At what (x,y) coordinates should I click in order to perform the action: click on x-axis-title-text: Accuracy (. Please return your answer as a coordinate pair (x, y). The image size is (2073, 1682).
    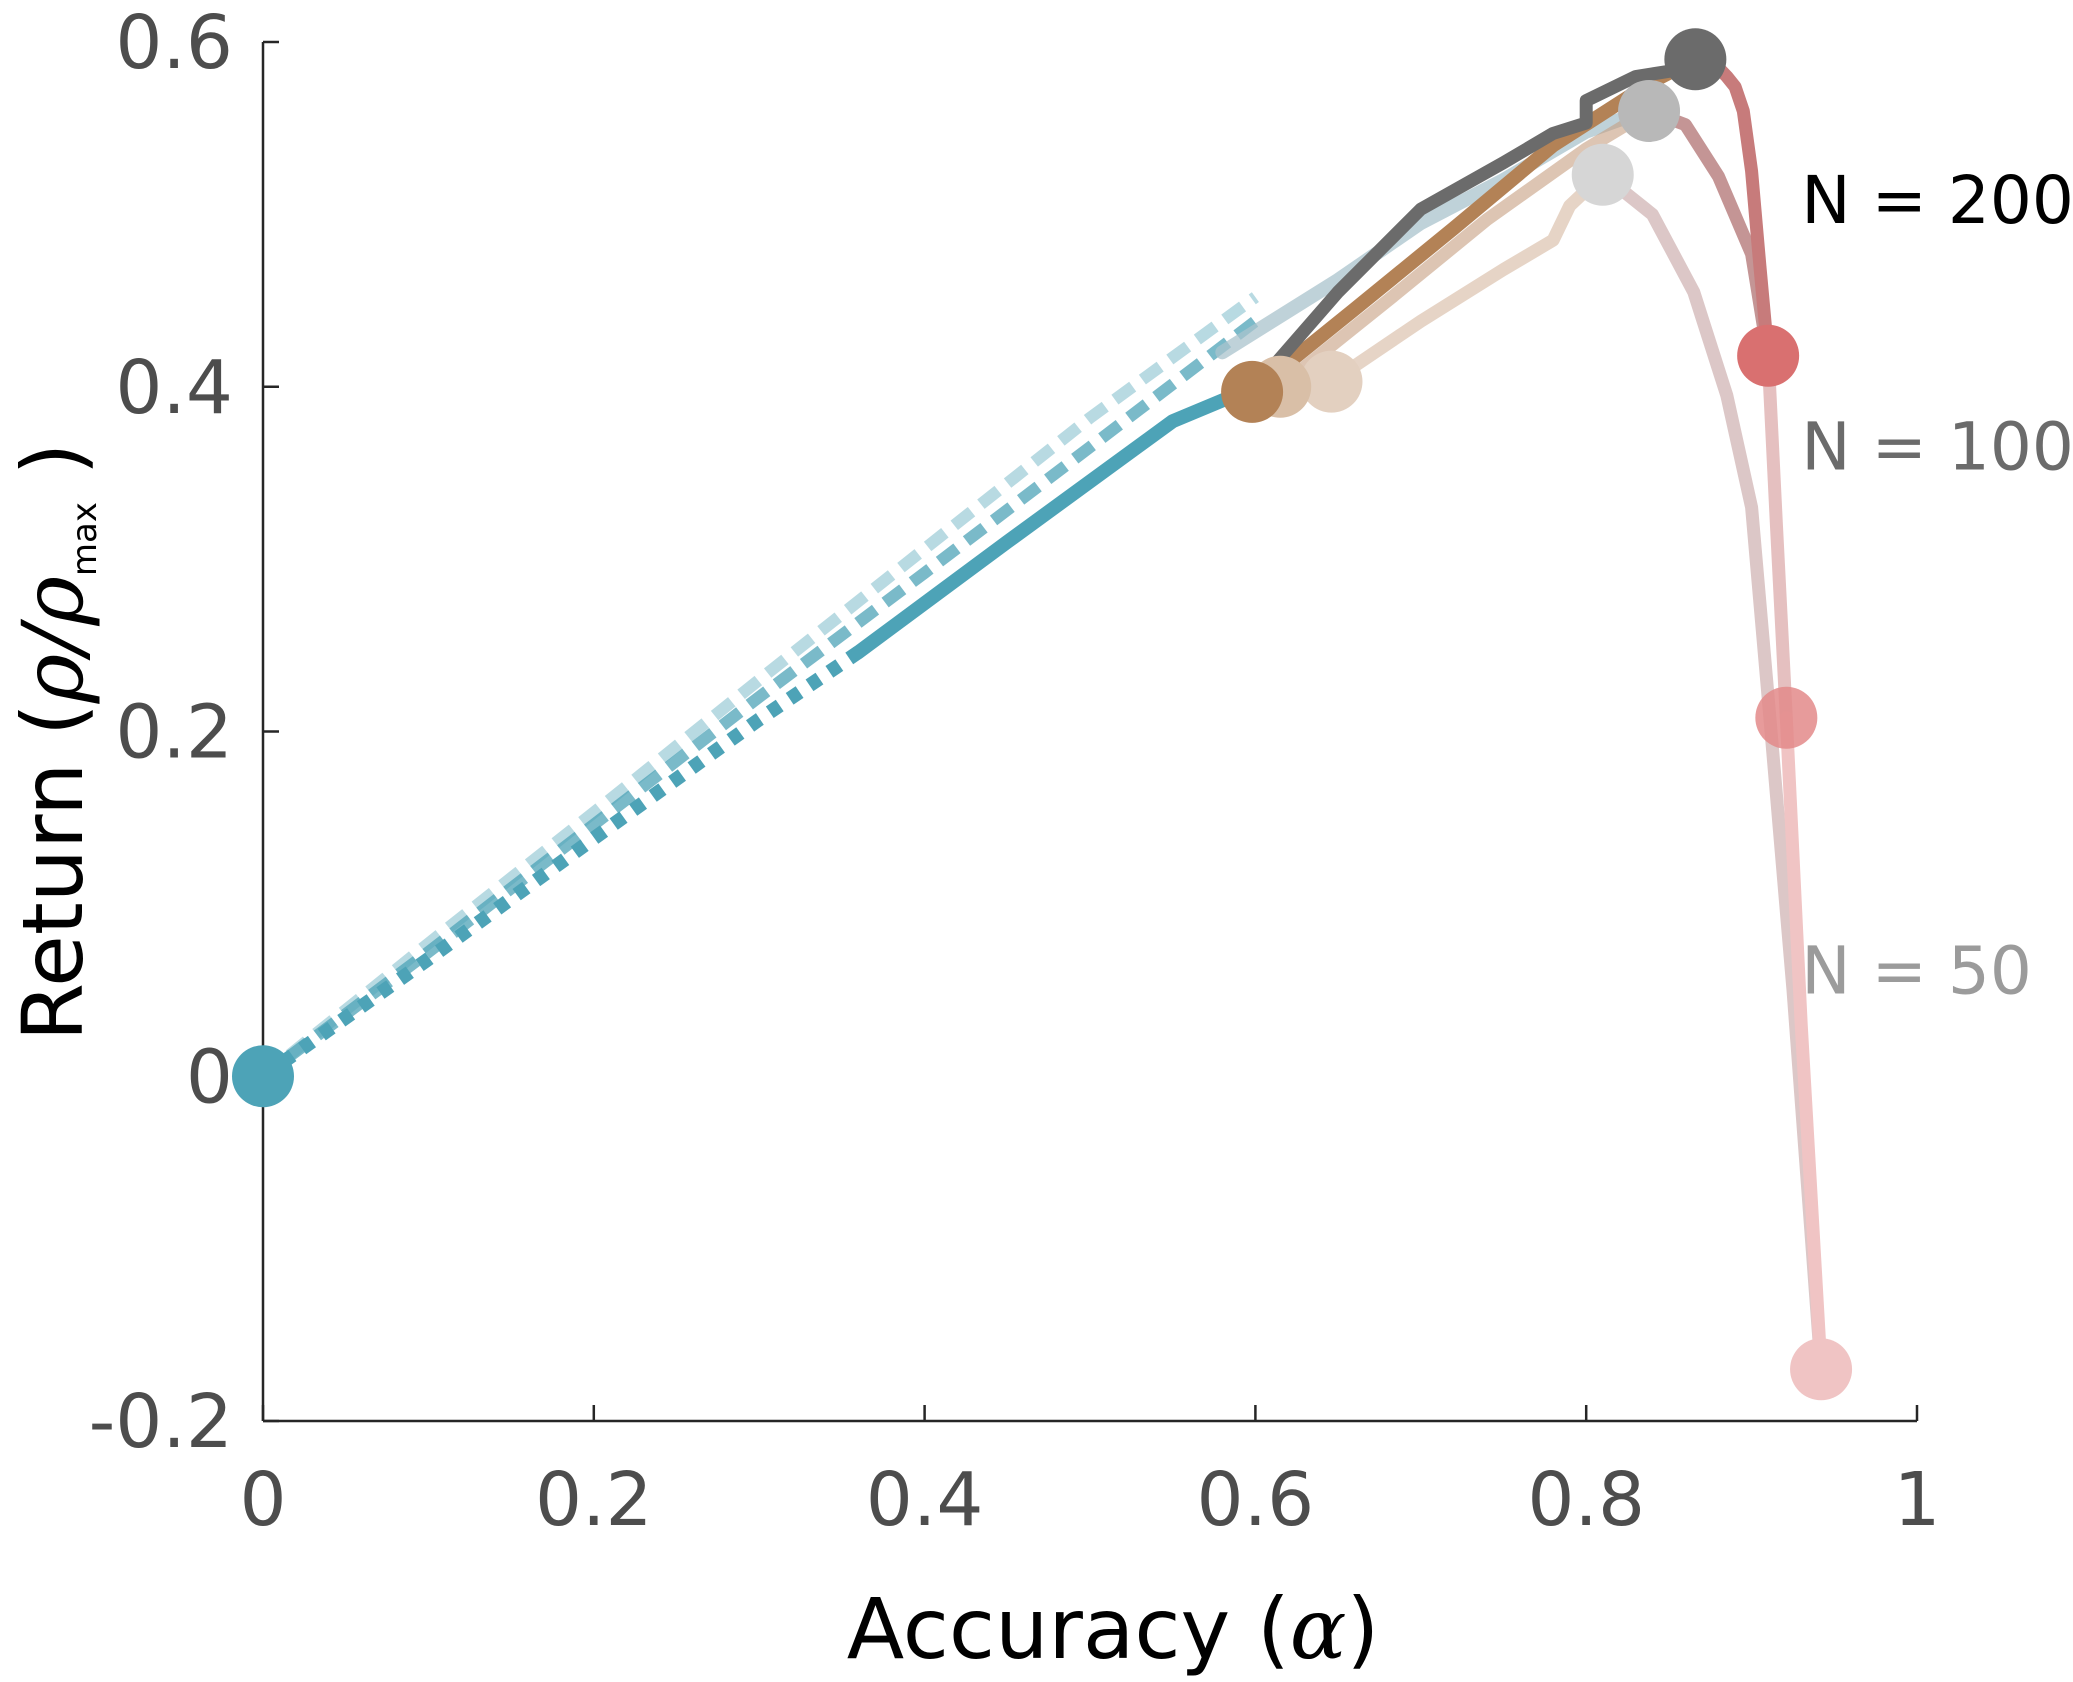
    Looking at the image, I should click on (1068, 1629).